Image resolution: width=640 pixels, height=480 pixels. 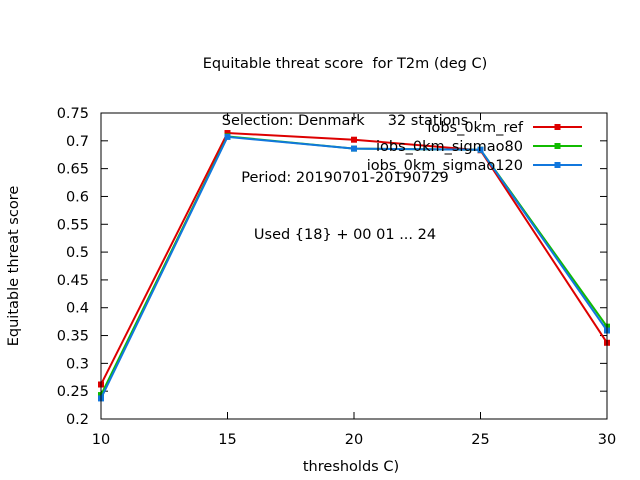 I want to click on title-line-4: Used {18} + 00 01 ... 24, so click(x=345, y=235).